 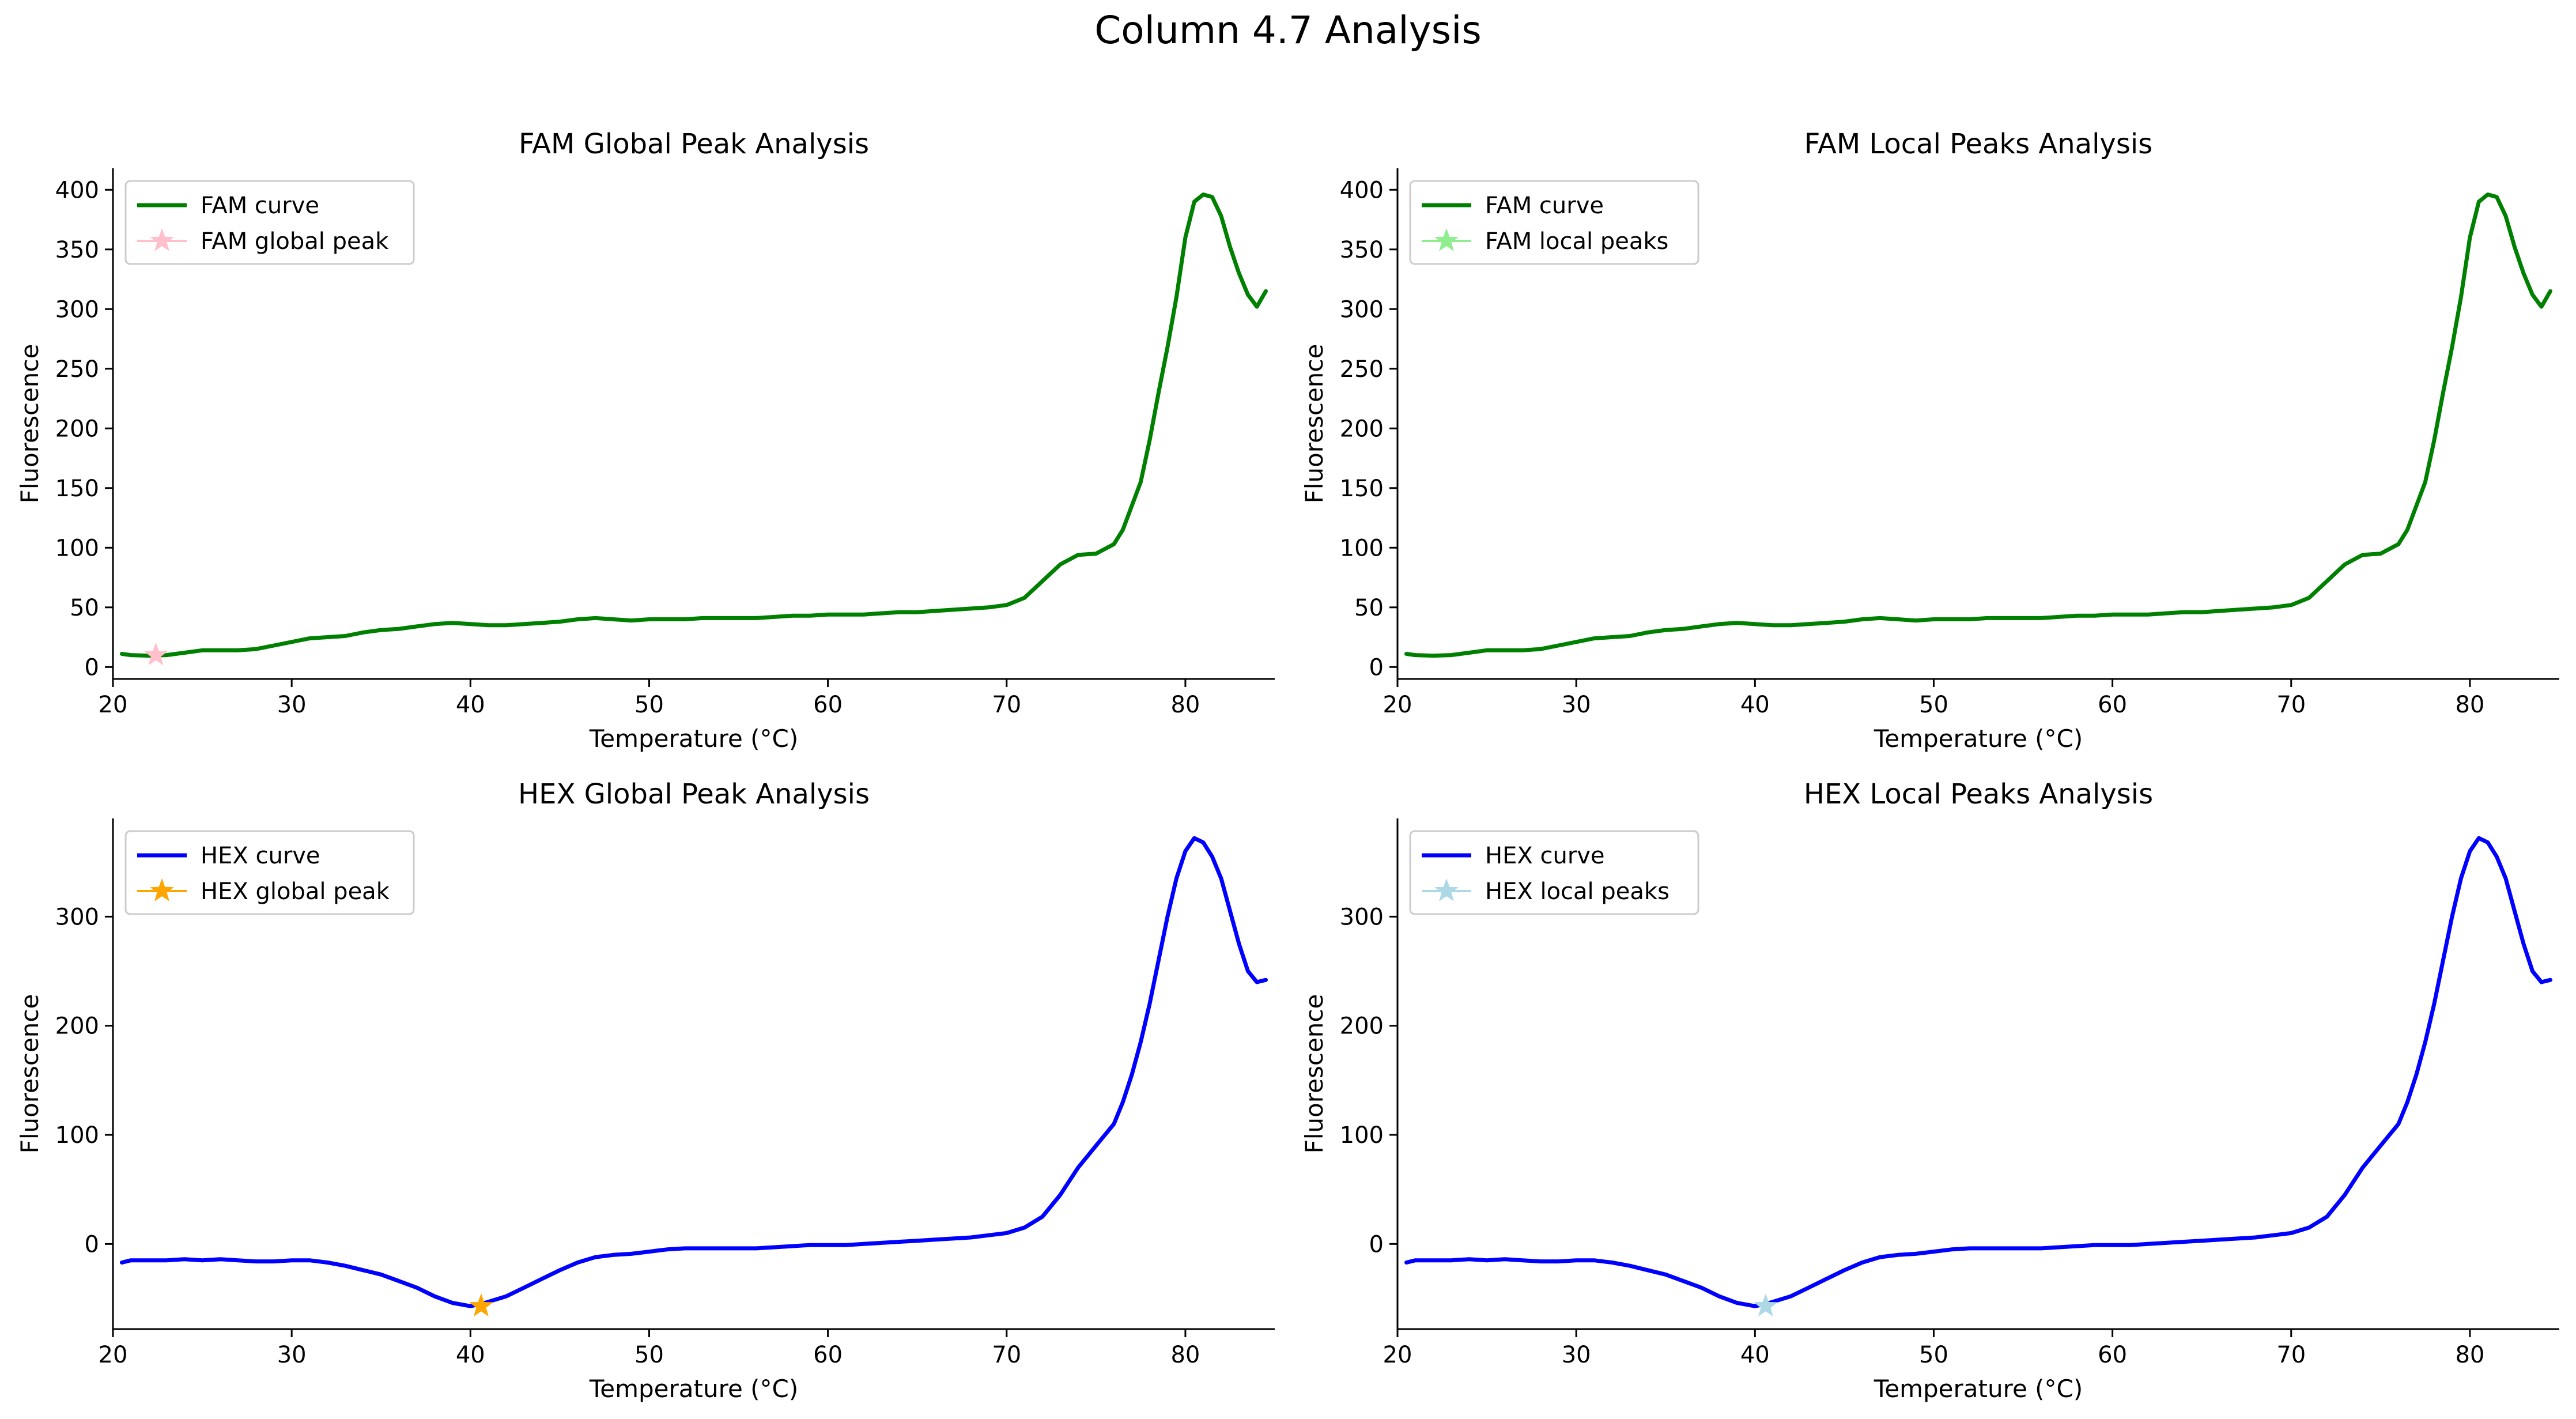 I want to click on legend: FAM curve FAM global peak, so click(x=269, y=223).